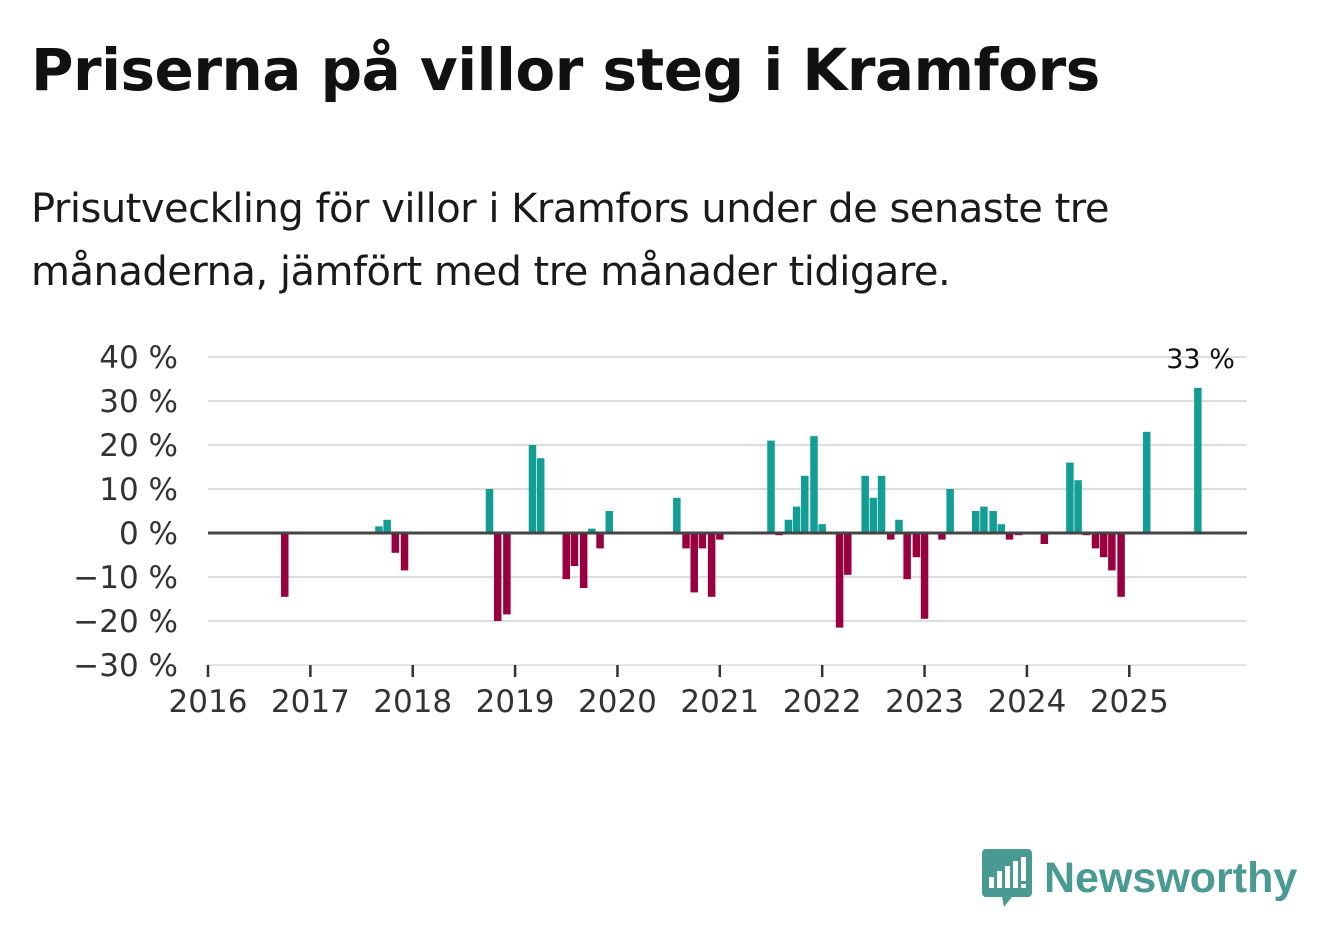  I want to click on y-tick-label: 30 %, so click(138, 402).